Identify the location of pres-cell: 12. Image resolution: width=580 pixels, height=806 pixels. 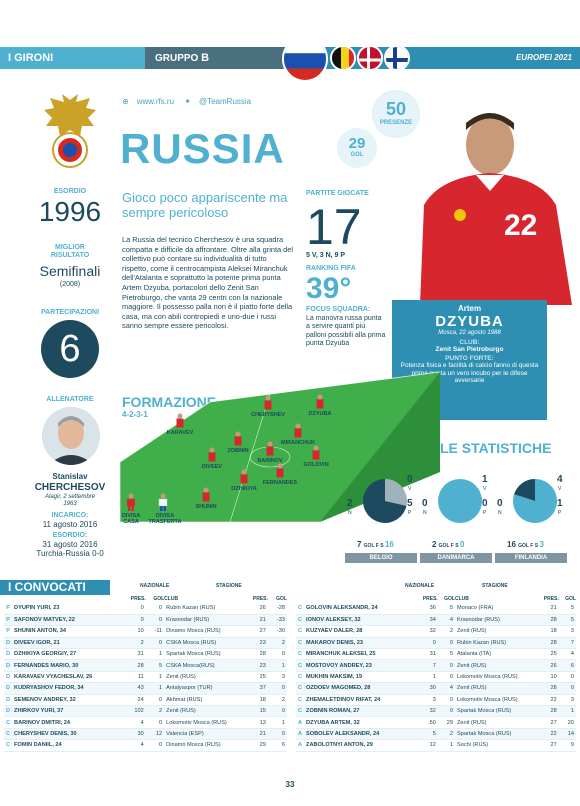
(426, 745).